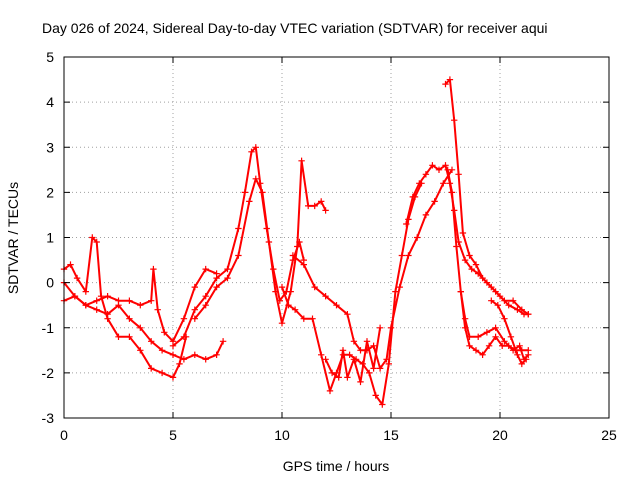 This screenshot has width=640, height=480. Describe the element at coordinates (50, 192) in the screenshot. I see `y-tick-label: 2` at that location.